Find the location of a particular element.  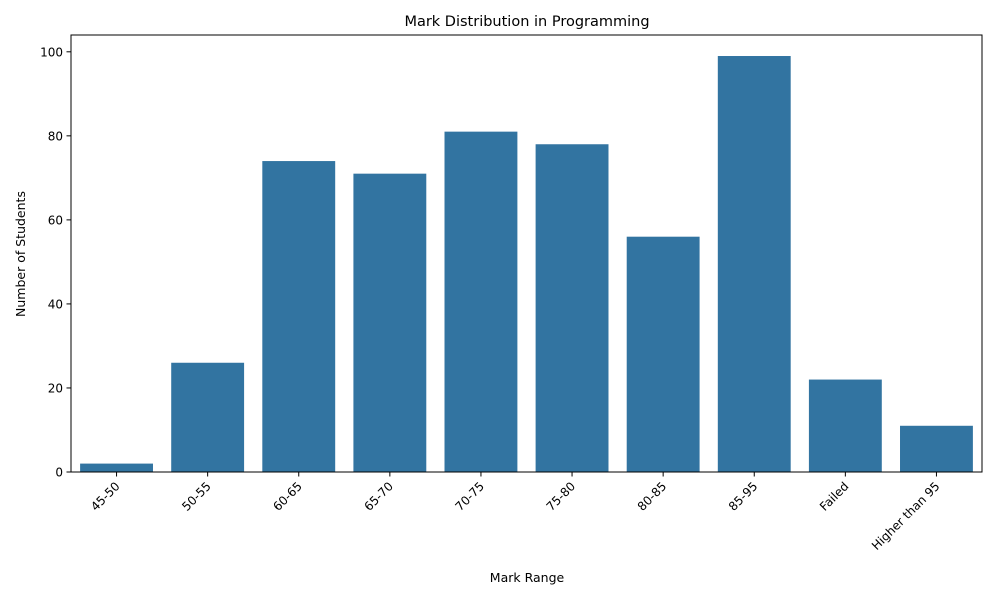

chart-title: Mark Distribution in Programming is located at coordinates (526, 22).